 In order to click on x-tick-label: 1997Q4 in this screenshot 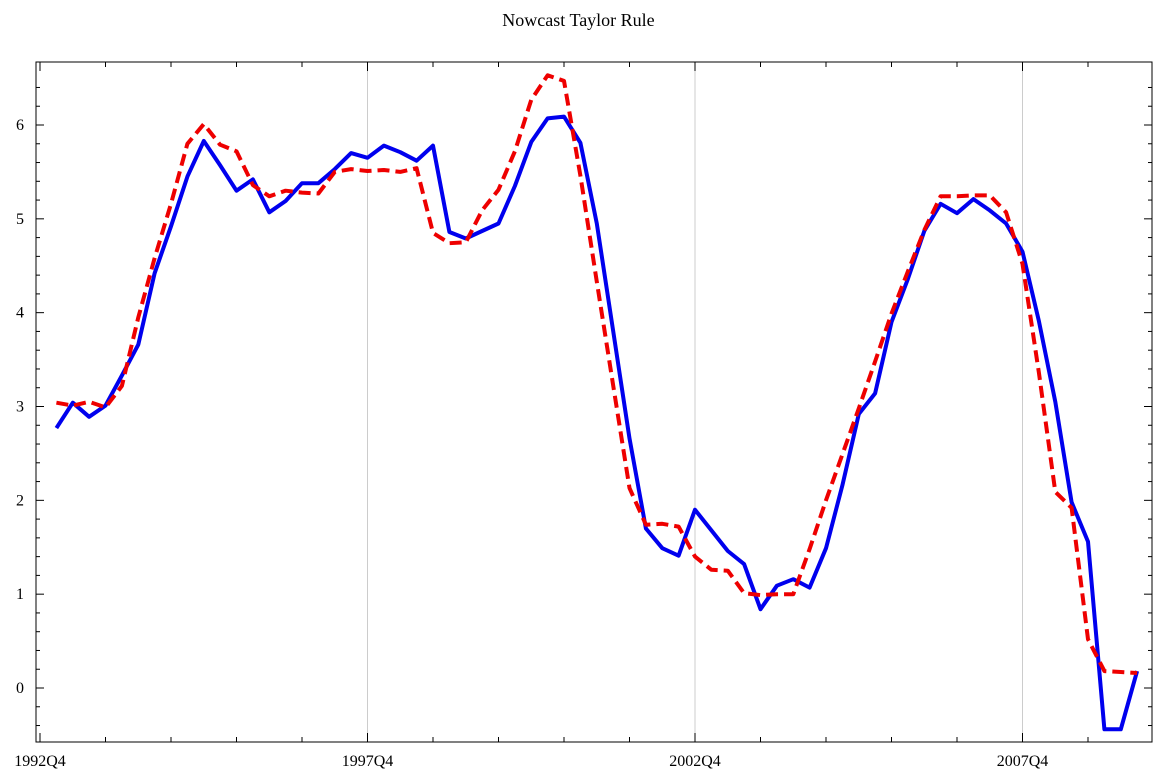, I will do `click(368, 761)`.